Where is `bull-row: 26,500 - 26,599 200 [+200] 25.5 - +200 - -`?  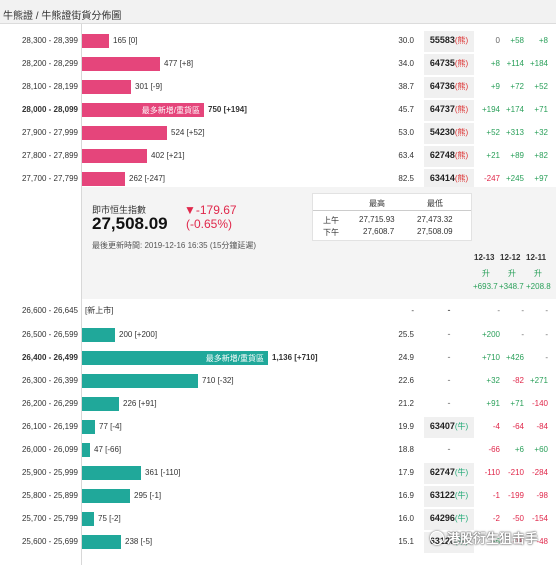
bull-row: 26,500 - 26,599 200 [+200] 25.5 - +200 - - is located at coordinates (278, 335).